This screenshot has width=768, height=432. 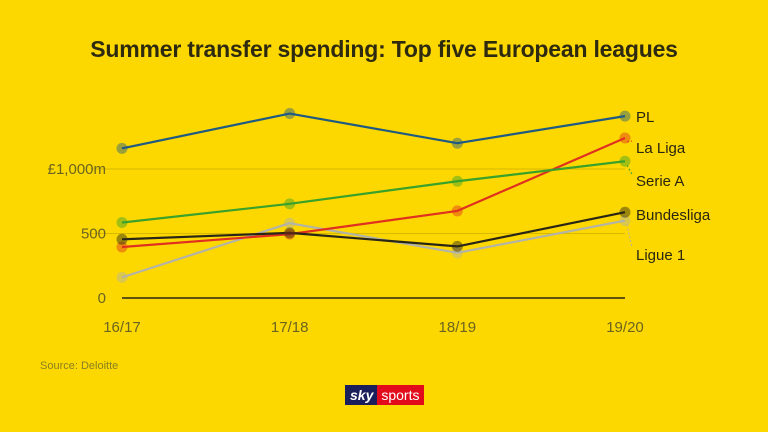 What do you see at coordinates (660, 255) in the screenshot?
I see `series-label: Ligue 1` at bounding box center [660, 255].